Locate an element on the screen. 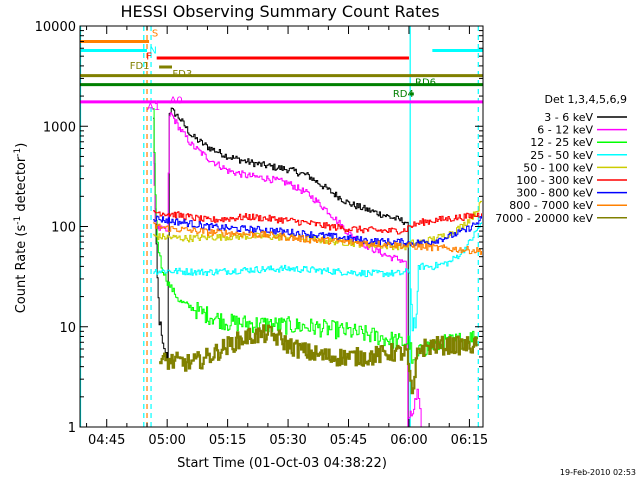 The image size is (640, 480). y-tick-label-3: 1000 is located at coordinates (59, 127).